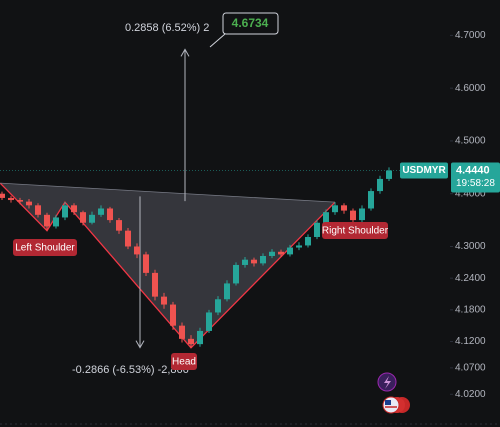 This screenshot has height=427, width=500. I want to click on projection-label: 0.2858 (6.52%) 2, so click(167, 28).